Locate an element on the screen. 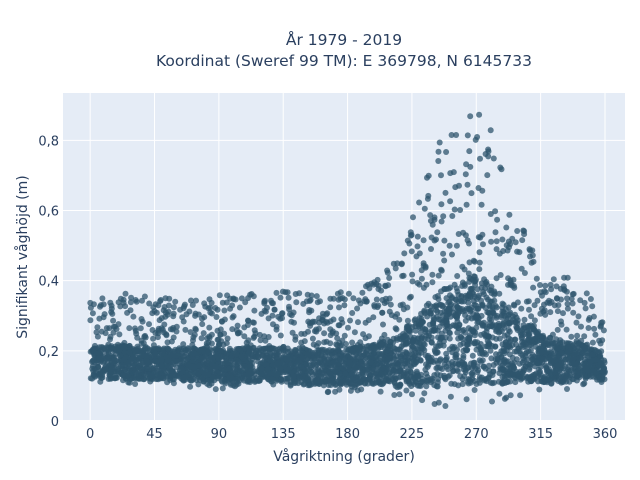 The image size is (640, 480). chart-title-line1: År 1979 - 2019 is located at coordinates (344, 39).